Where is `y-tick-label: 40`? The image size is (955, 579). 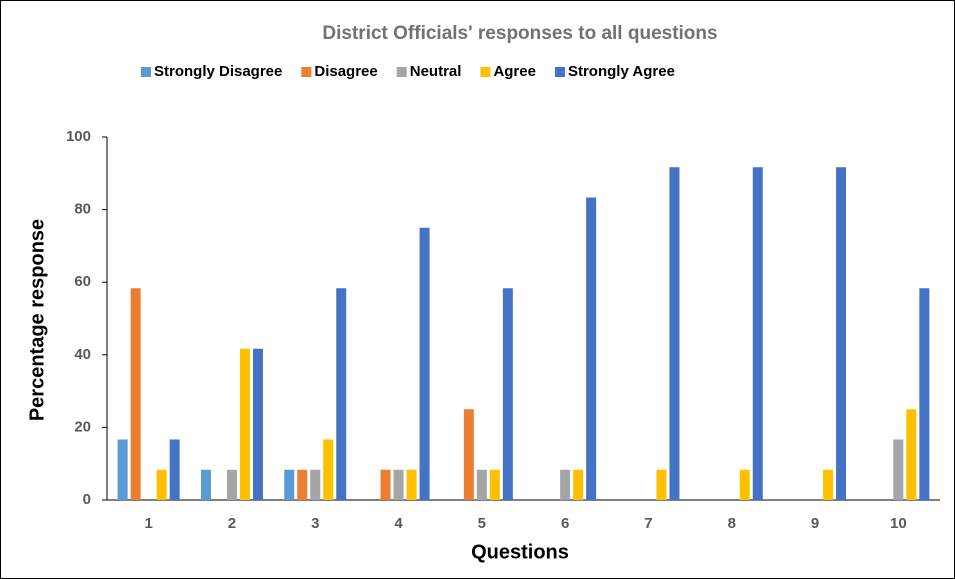
y-tick-label: 40 is located at coordinates (82, 354).